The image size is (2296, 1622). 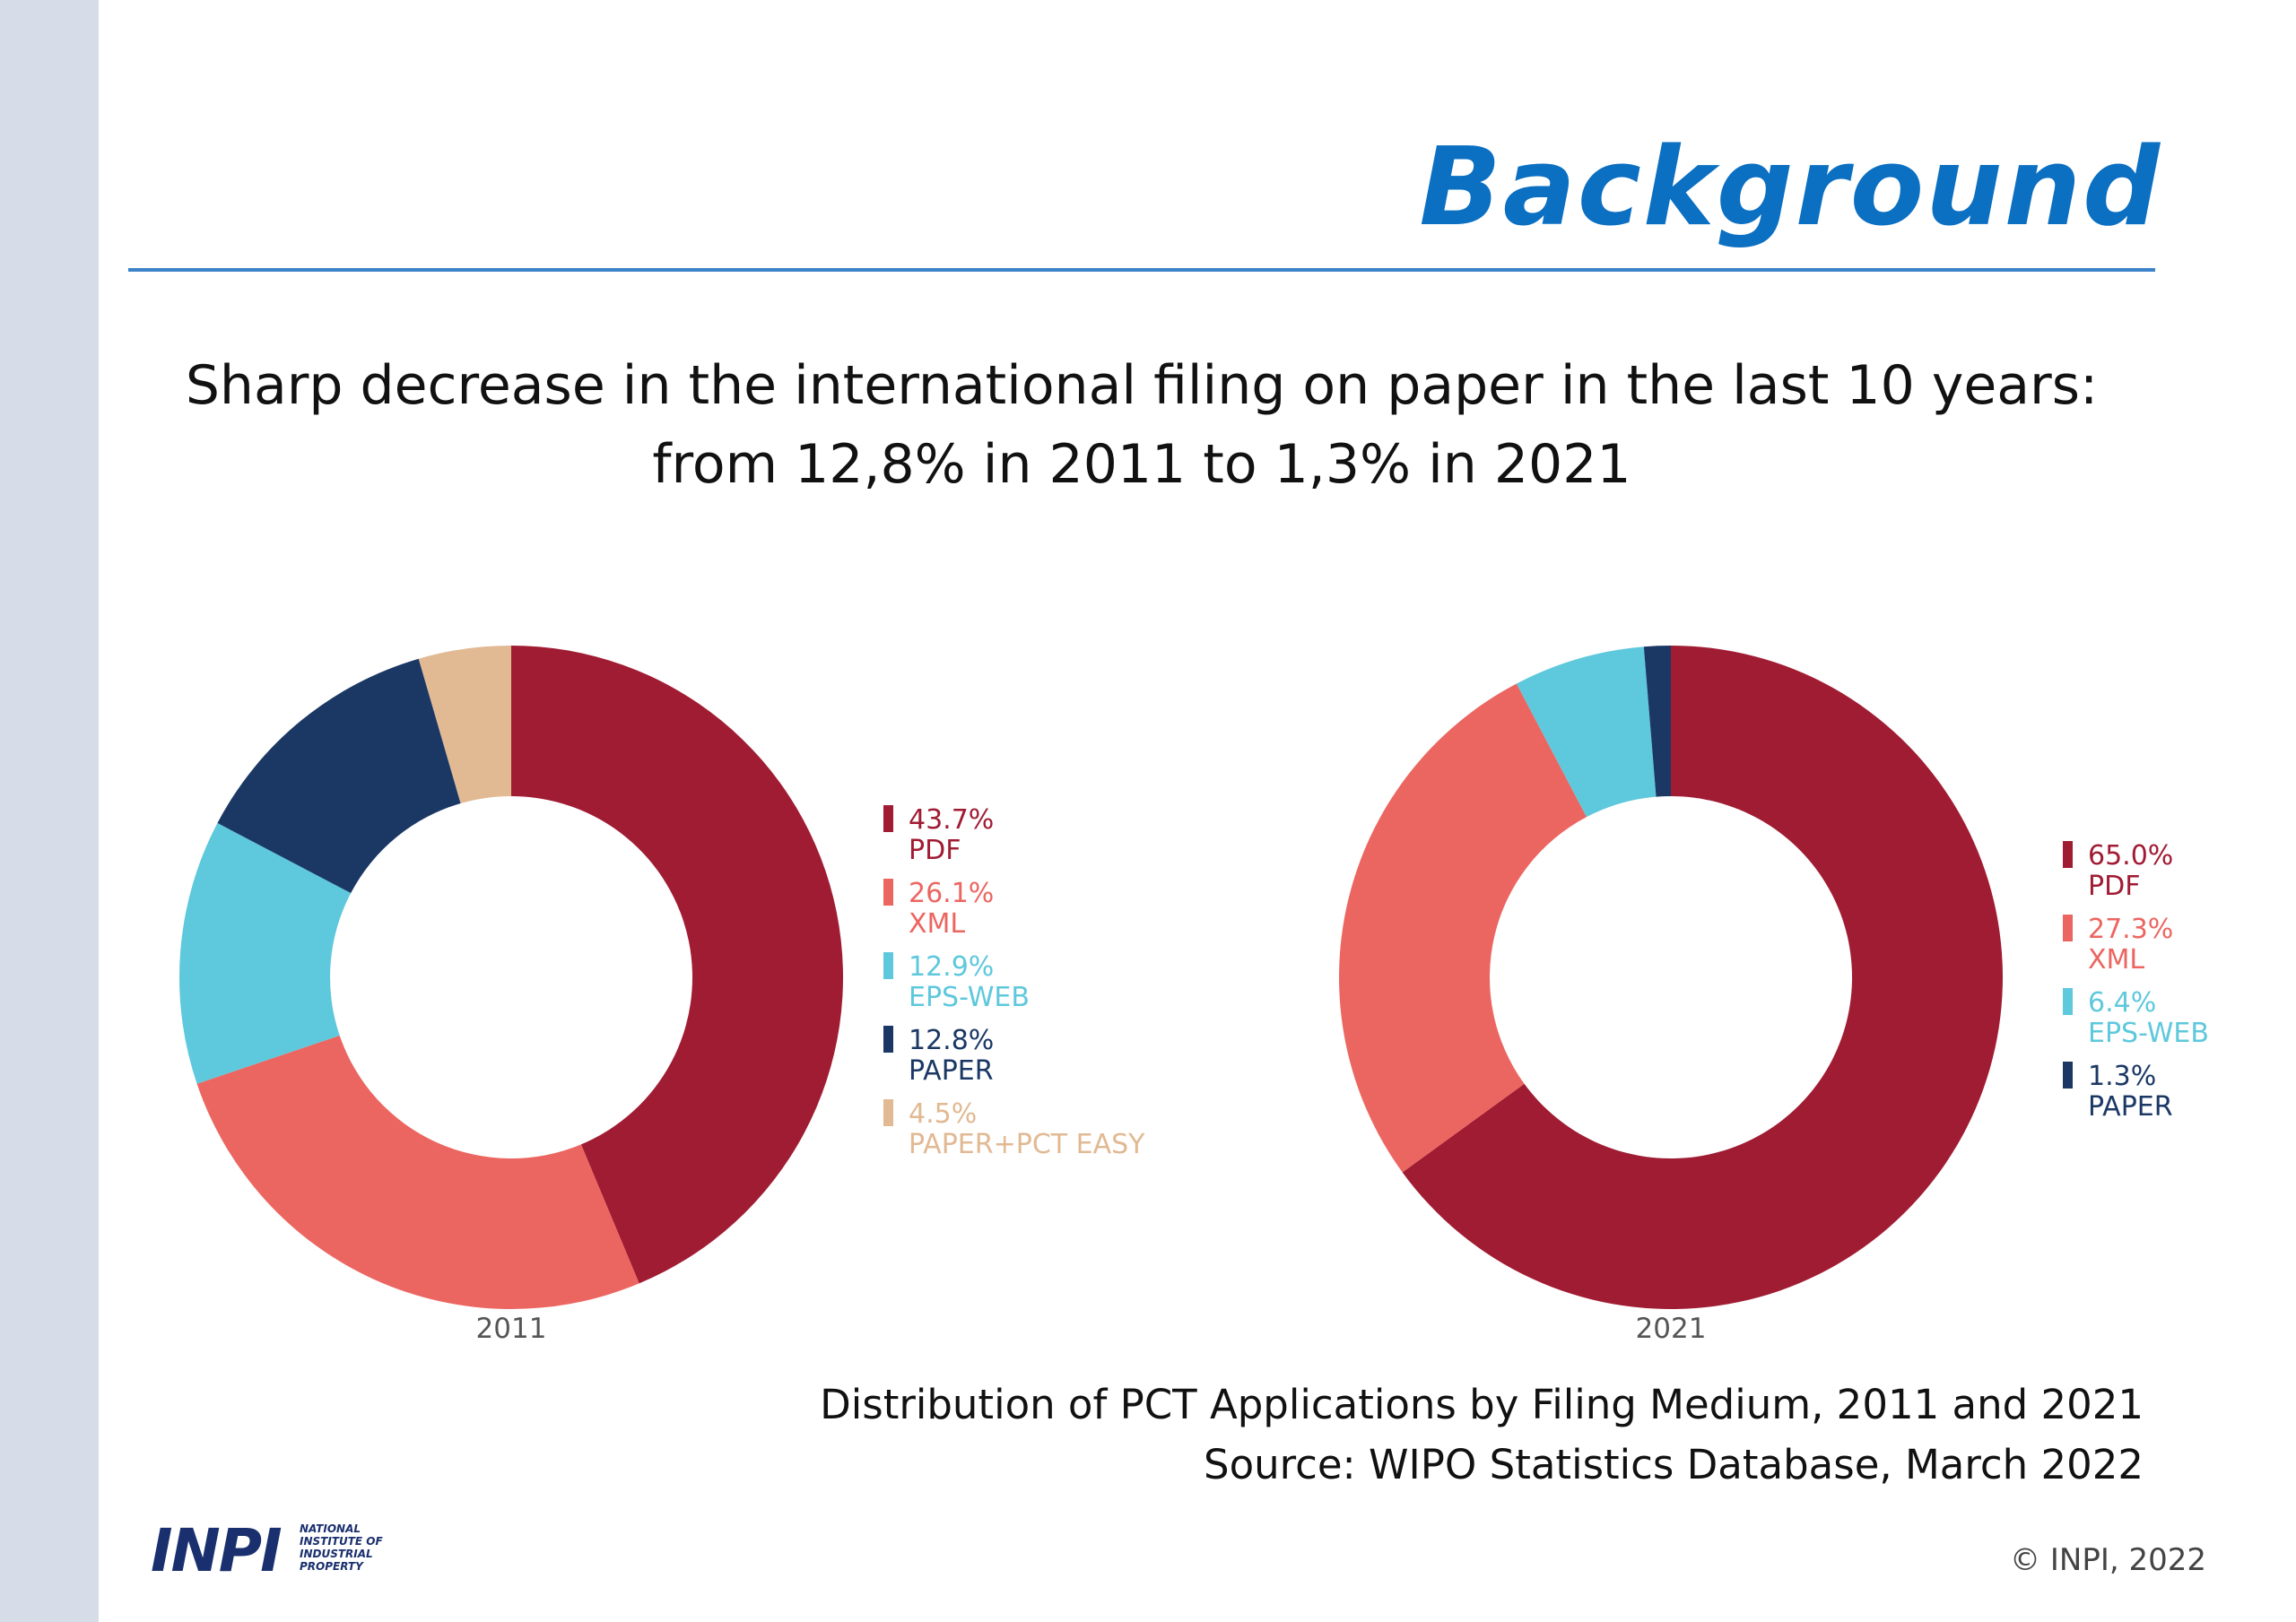 What do you see at coordinates (331, 1566) in the screenshot?
I see `logo-word: PROPERTY` at bounding box center [331, 1566].